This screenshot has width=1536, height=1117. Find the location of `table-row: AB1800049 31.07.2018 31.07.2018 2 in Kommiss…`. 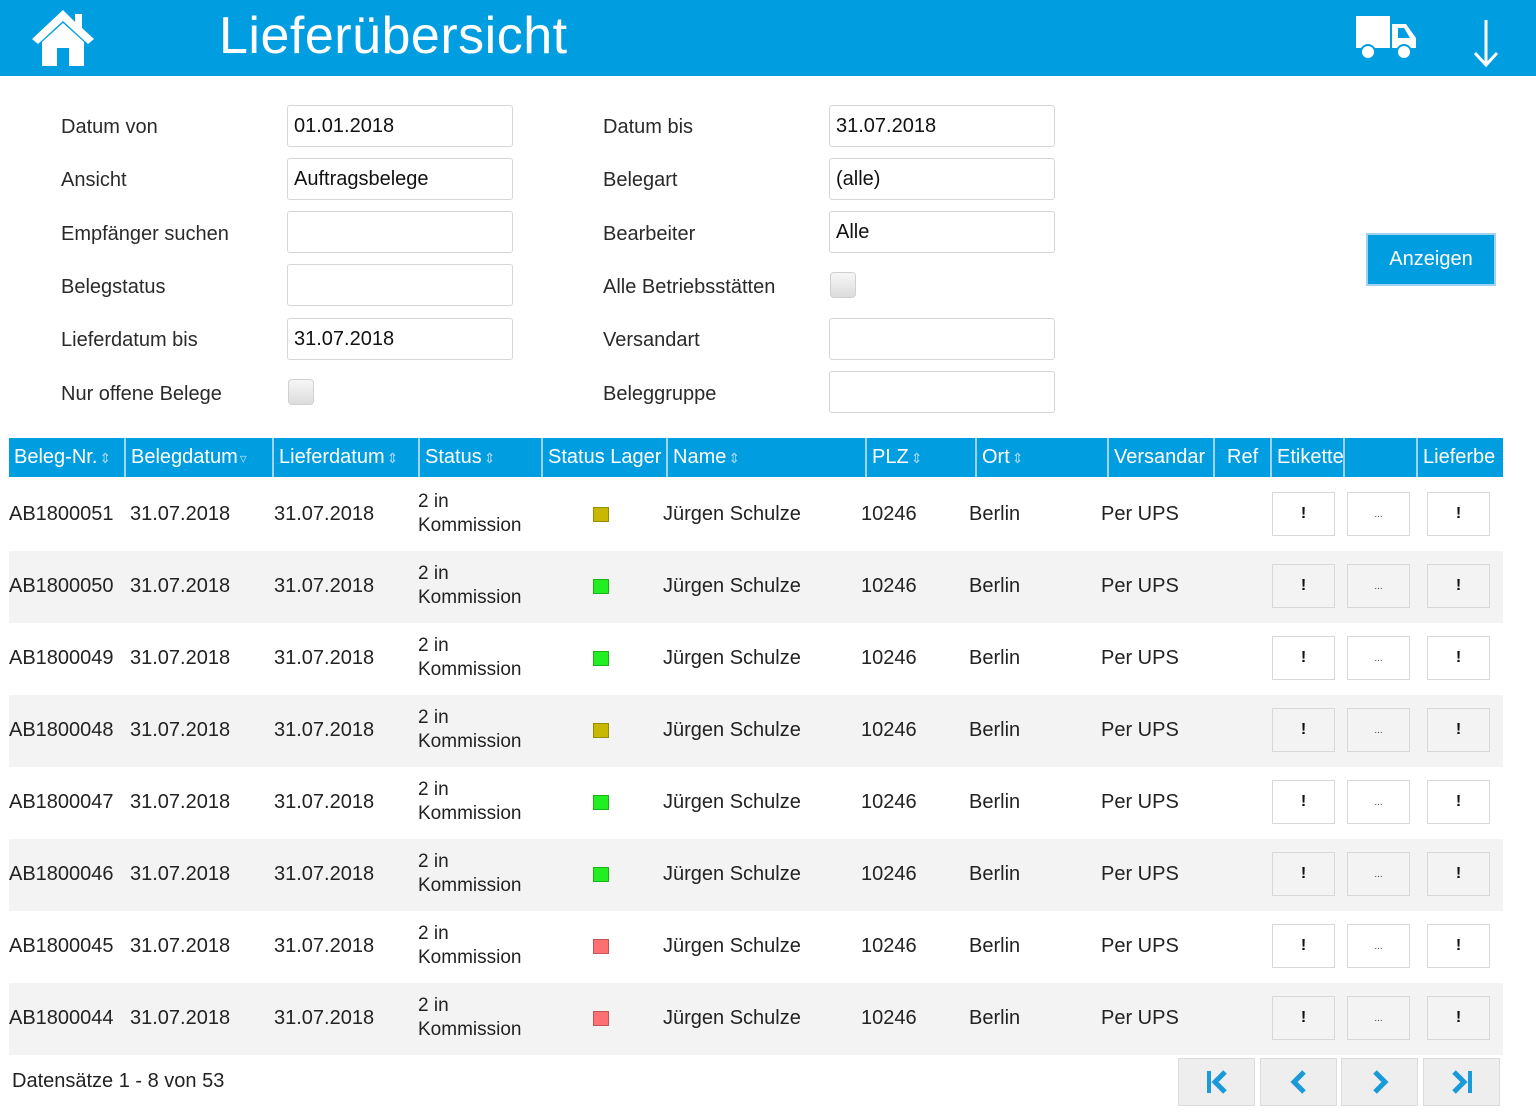

table-row: AB1800049 31.07.2018 31.07.2018 2 in Kommiss… is located at coordinates (756, 659).